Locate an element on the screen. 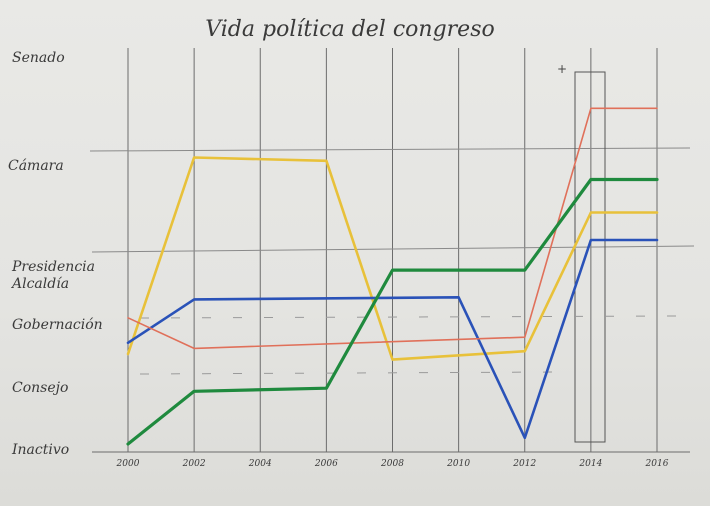  x-tick-label: 2008 is located at coordinates (392, 464).